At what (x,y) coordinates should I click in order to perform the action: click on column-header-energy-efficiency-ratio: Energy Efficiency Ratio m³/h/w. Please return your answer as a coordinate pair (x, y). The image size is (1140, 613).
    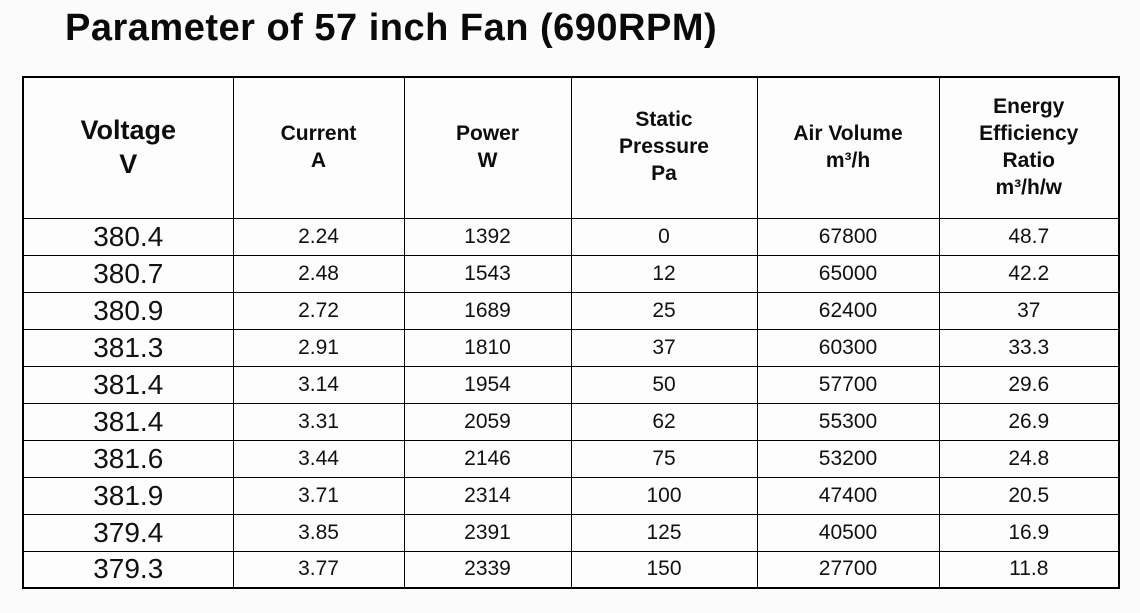
    Looking at the image, I should click on (1029, 147).